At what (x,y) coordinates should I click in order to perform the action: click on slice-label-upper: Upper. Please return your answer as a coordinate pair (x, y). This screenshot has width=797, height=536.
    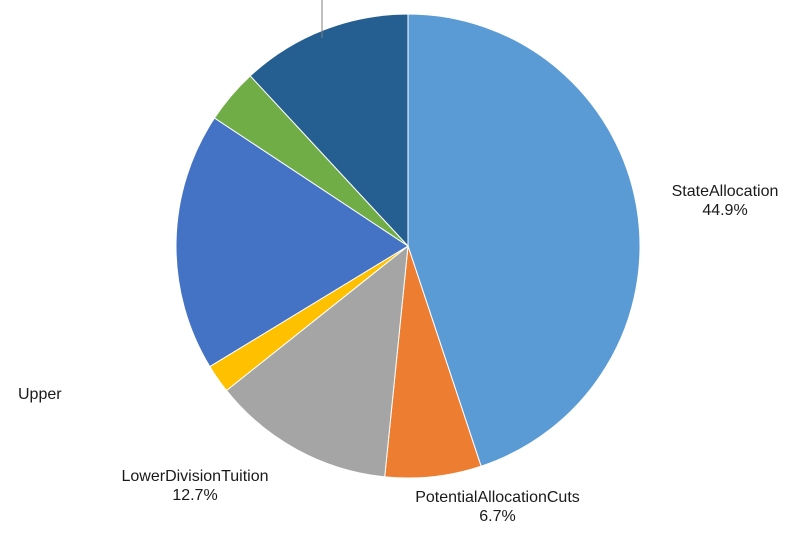
    Looking at the image, I should click on (40, 394).